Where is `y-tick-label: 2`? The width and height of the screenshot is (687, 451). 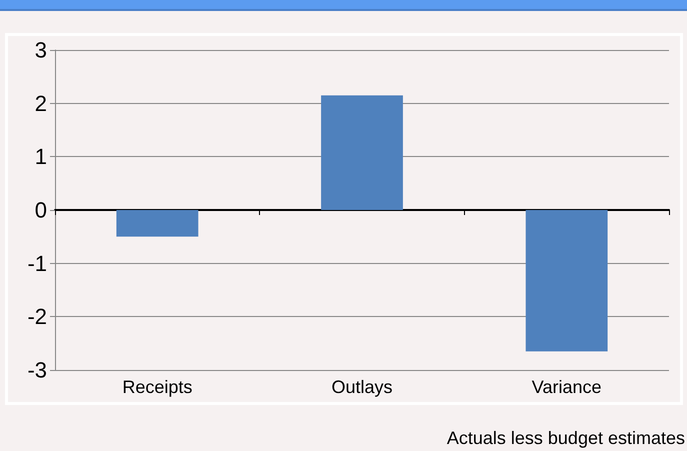 y-tick-label: 2 is located at coordinates (40, 103).